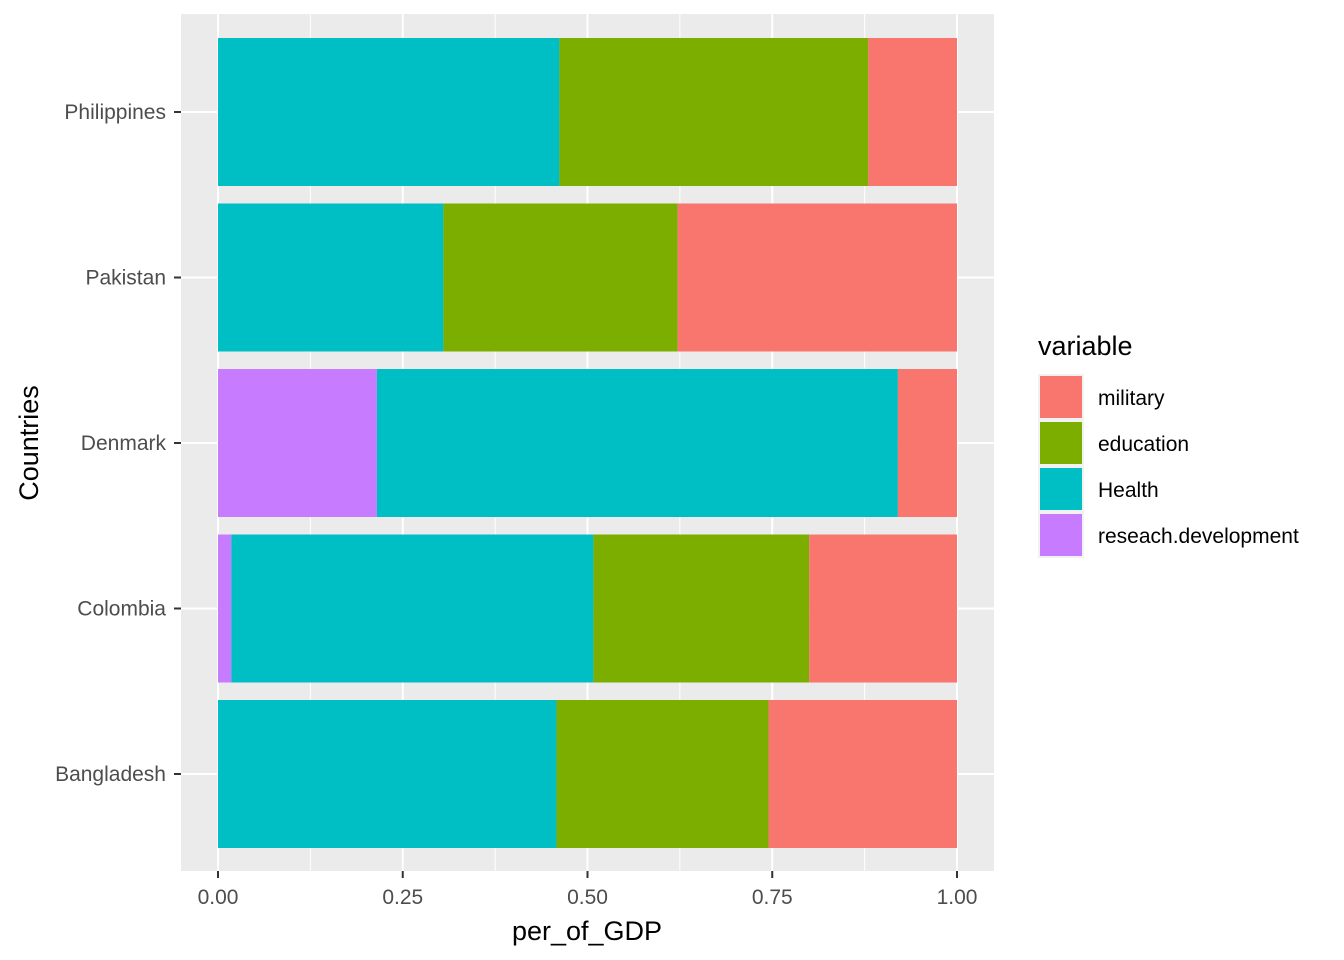 This screenshot has height=960, width=1344. Describe the element at coordinates (1128, 490) in the screenshot. I see `legend-label-health: Health` at that location.